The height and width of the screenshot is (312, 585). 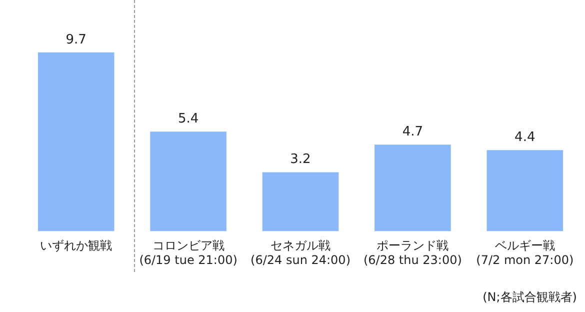 What do you see at coordinates (188, 252) in the screenshot?
I see `x-tick-label: コロンビア戦 (6/19 tue 21:00)` at bounding box center [188, 252].